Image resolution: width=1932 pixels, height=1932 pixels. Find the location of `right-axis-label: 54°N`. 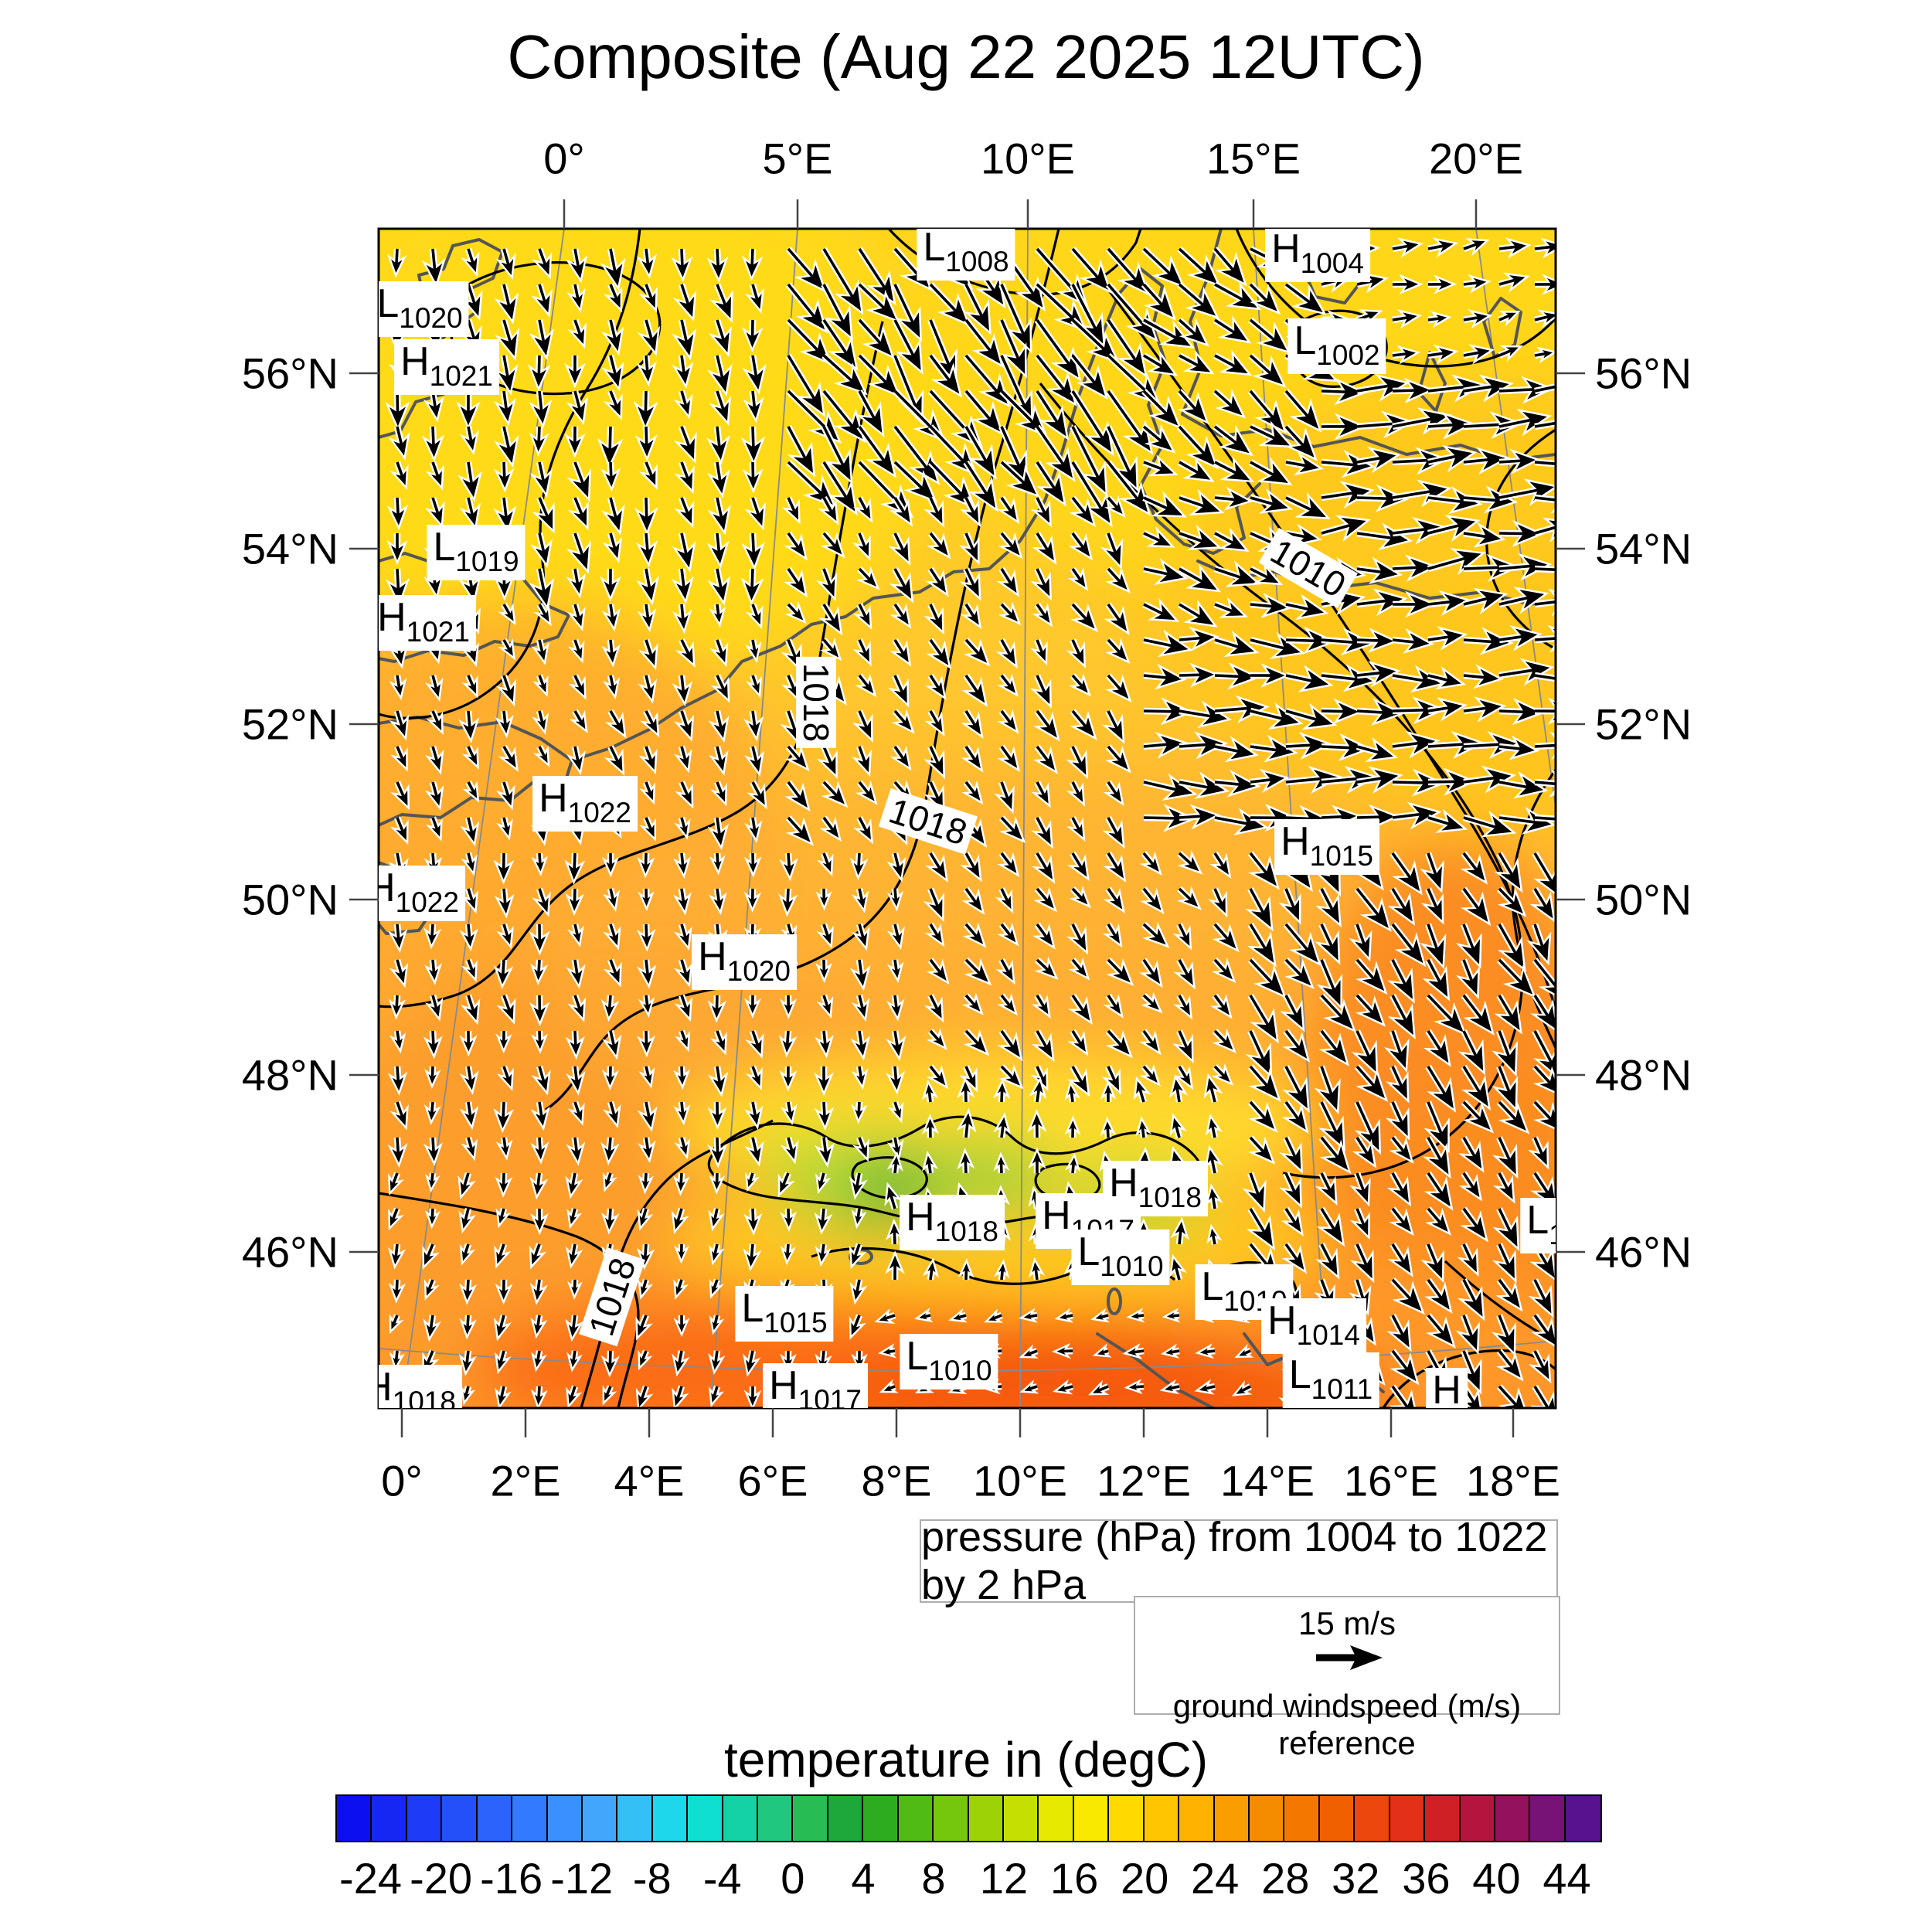

right-axis-label: 54°N is located at coordinates (1643, 549).